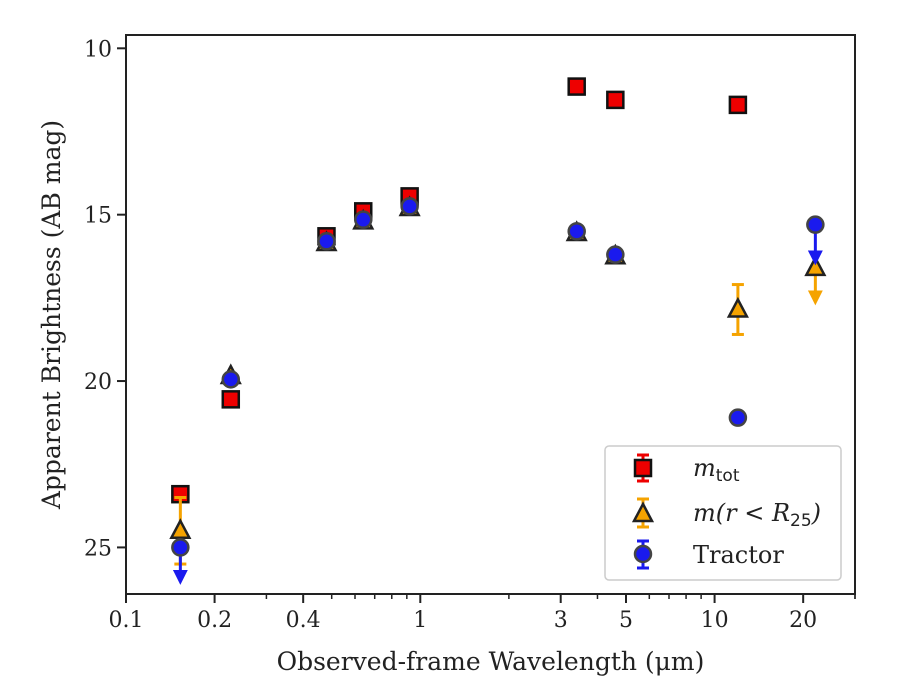 The width and height of the screenshot is (900, 700). I want to click on x-axis-ticks: 0.1 0.2 0.4 1 3 5 10 20, so click(482, 613).